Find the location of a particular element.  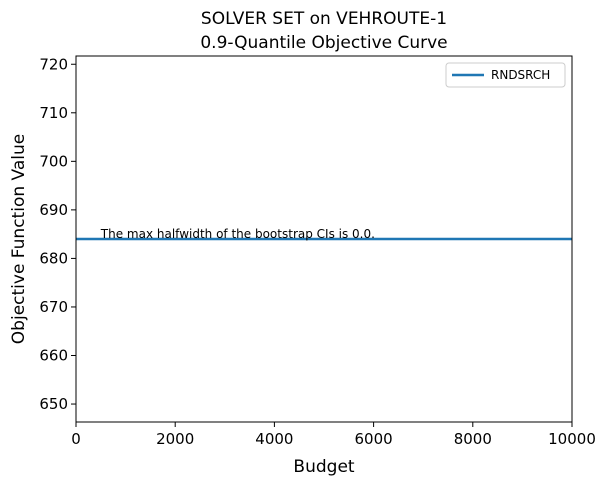

y-tick-label: 680 is located at coordinates (53, 258).